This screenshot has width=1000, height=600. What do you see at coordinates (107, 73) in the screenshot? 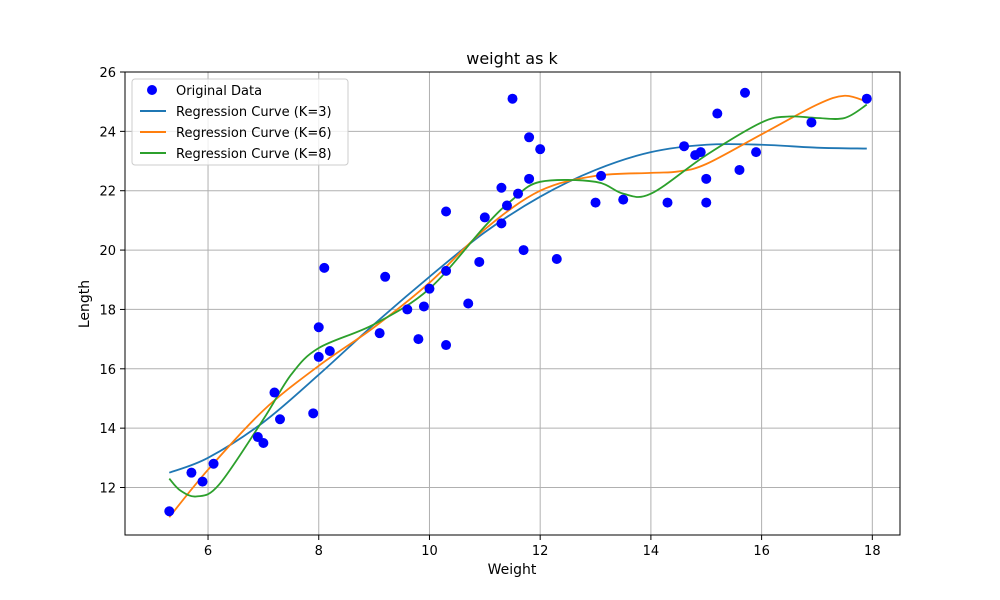
I see `y-tick-label: 26` at bounding box center [107, 73].